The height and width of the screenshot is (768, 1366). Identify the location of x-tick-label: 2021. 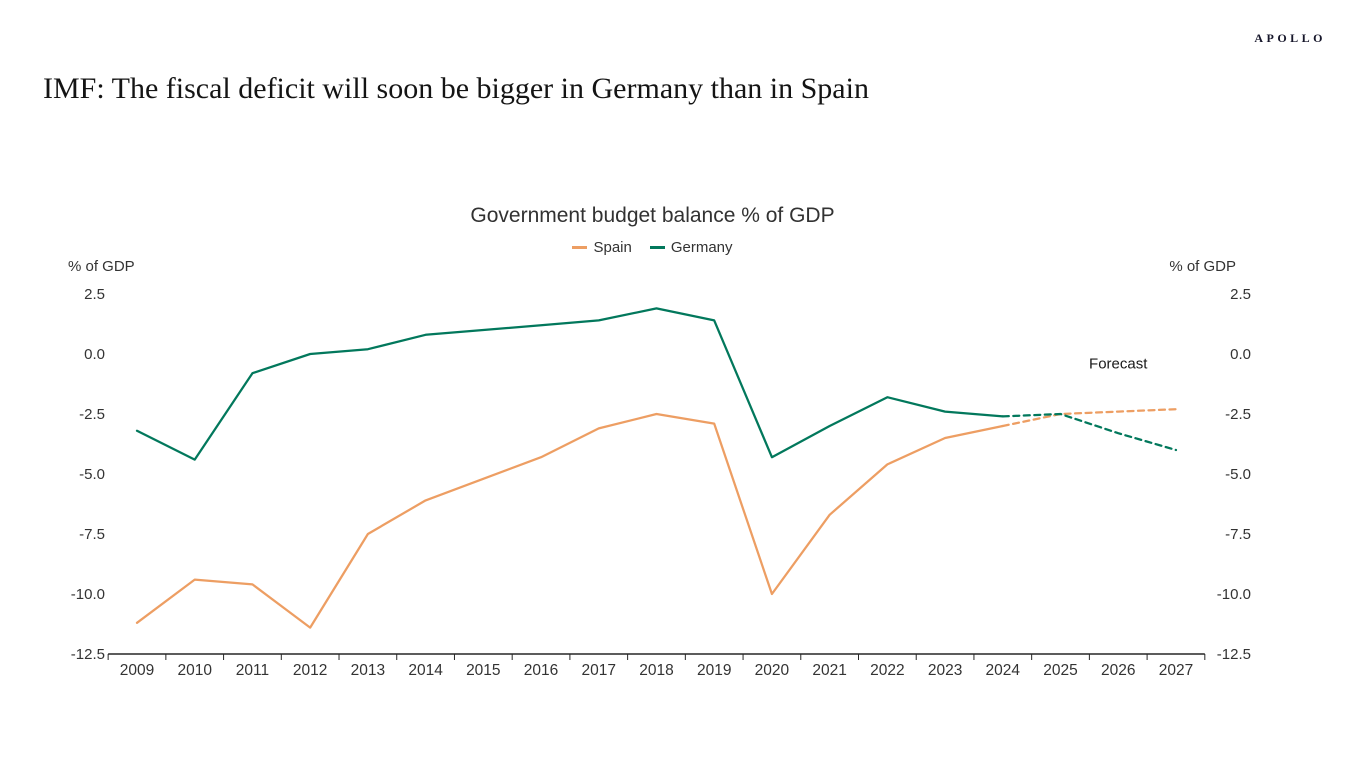
(829, 670).